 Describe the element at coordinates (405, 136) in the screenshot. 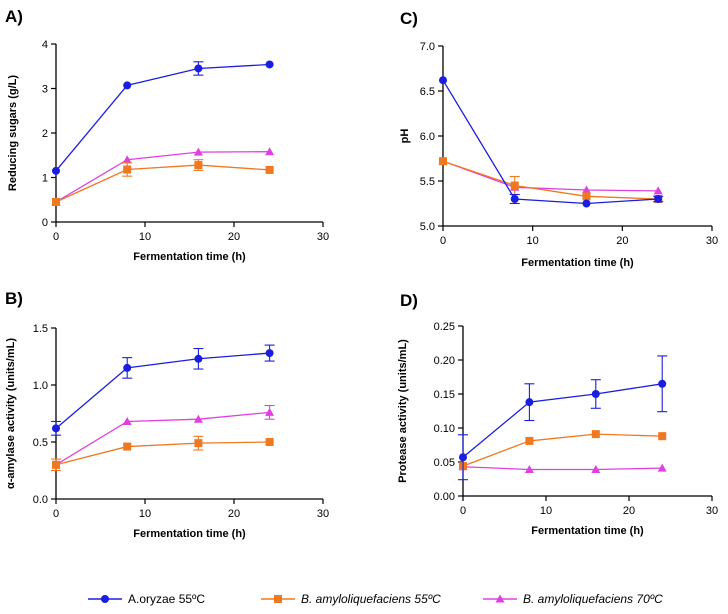

I see `y-axis-title: pH` at that location.